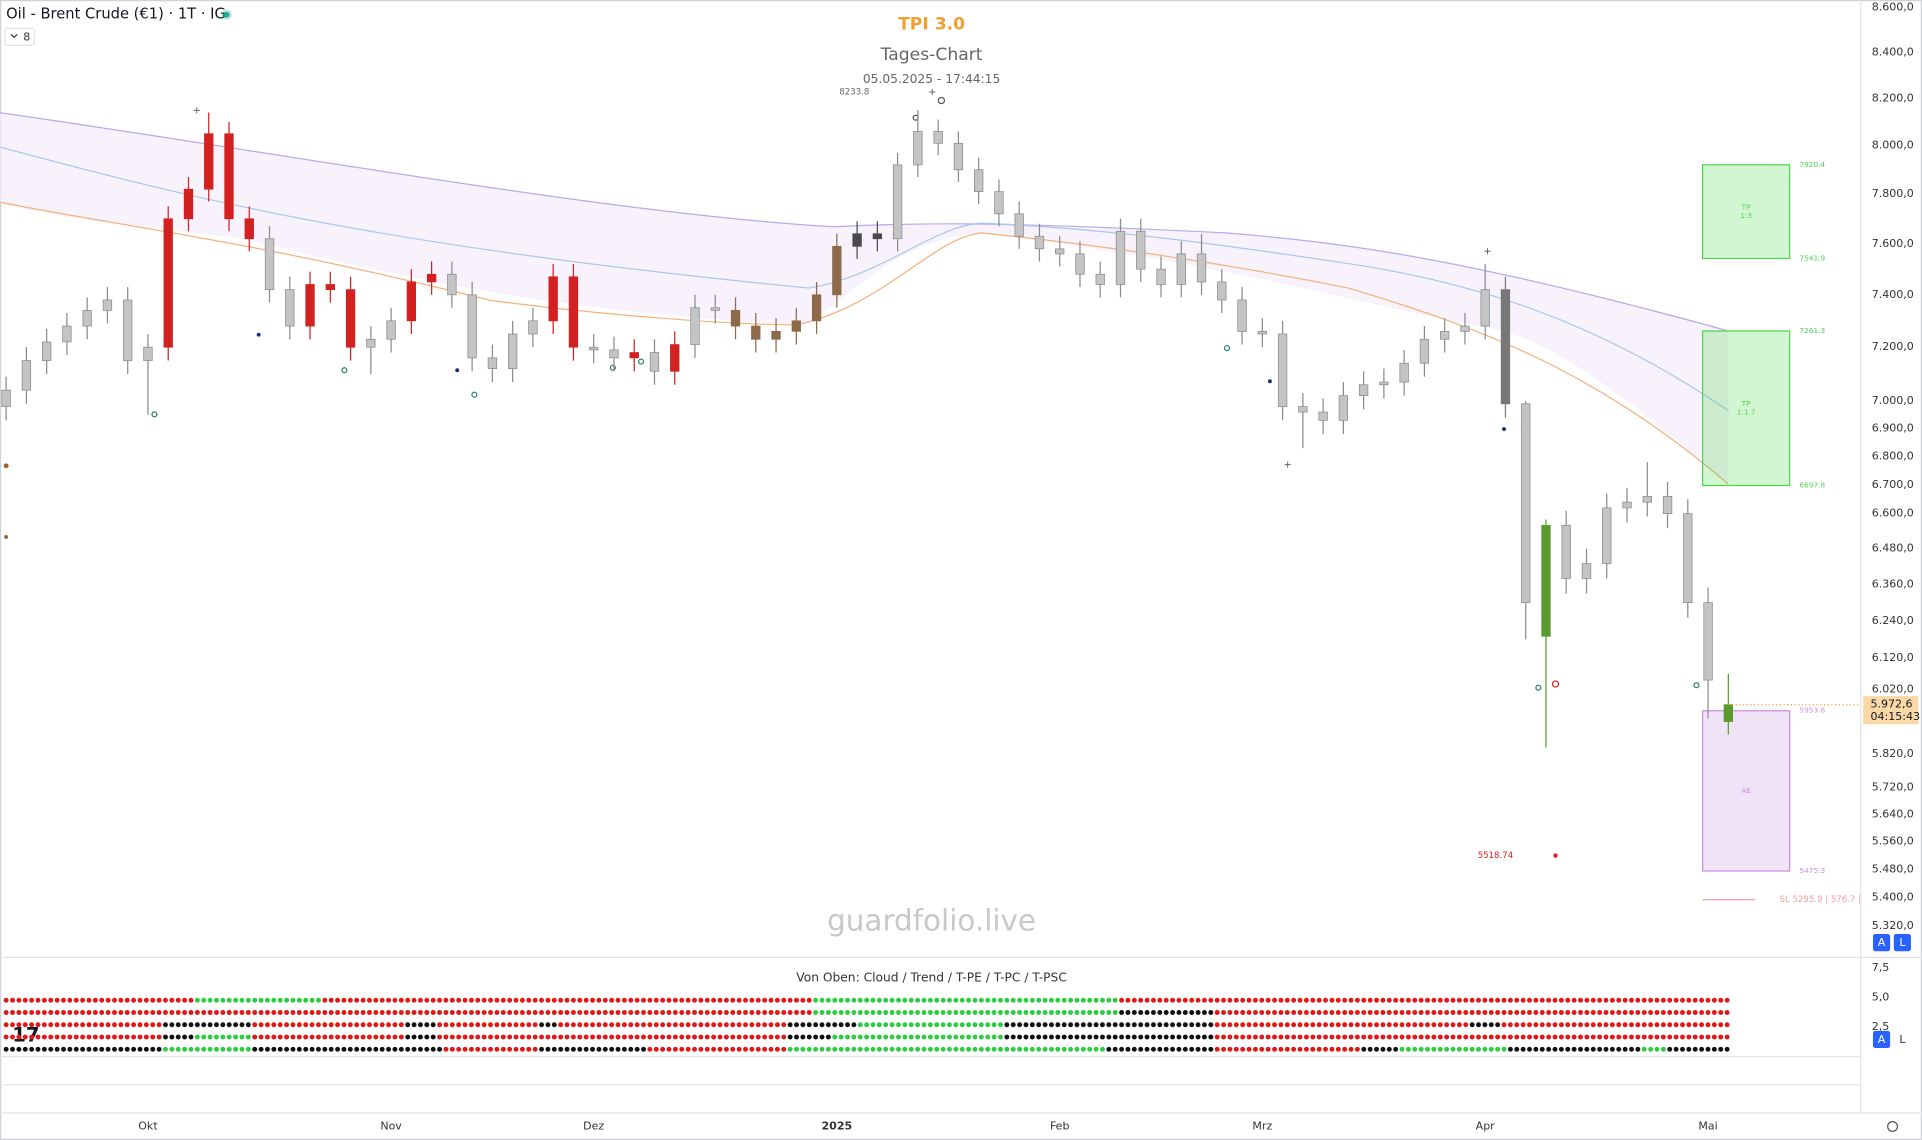 The height and width of the screenshot is (1140, 1922). I want to click on log-scale-button, so click(1902, 943).